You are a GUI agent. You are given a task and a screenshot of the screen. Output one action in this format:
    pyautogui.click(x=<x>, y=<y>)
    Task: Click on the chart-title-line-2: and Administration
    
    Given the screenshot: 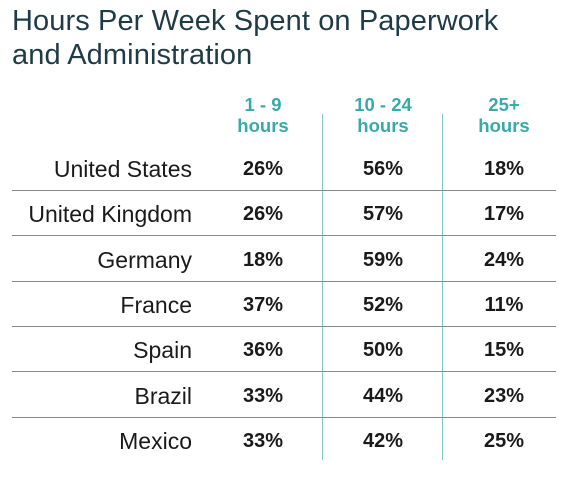 What is the action you would take?
    pyautogui.click(x=132, y=55)
    